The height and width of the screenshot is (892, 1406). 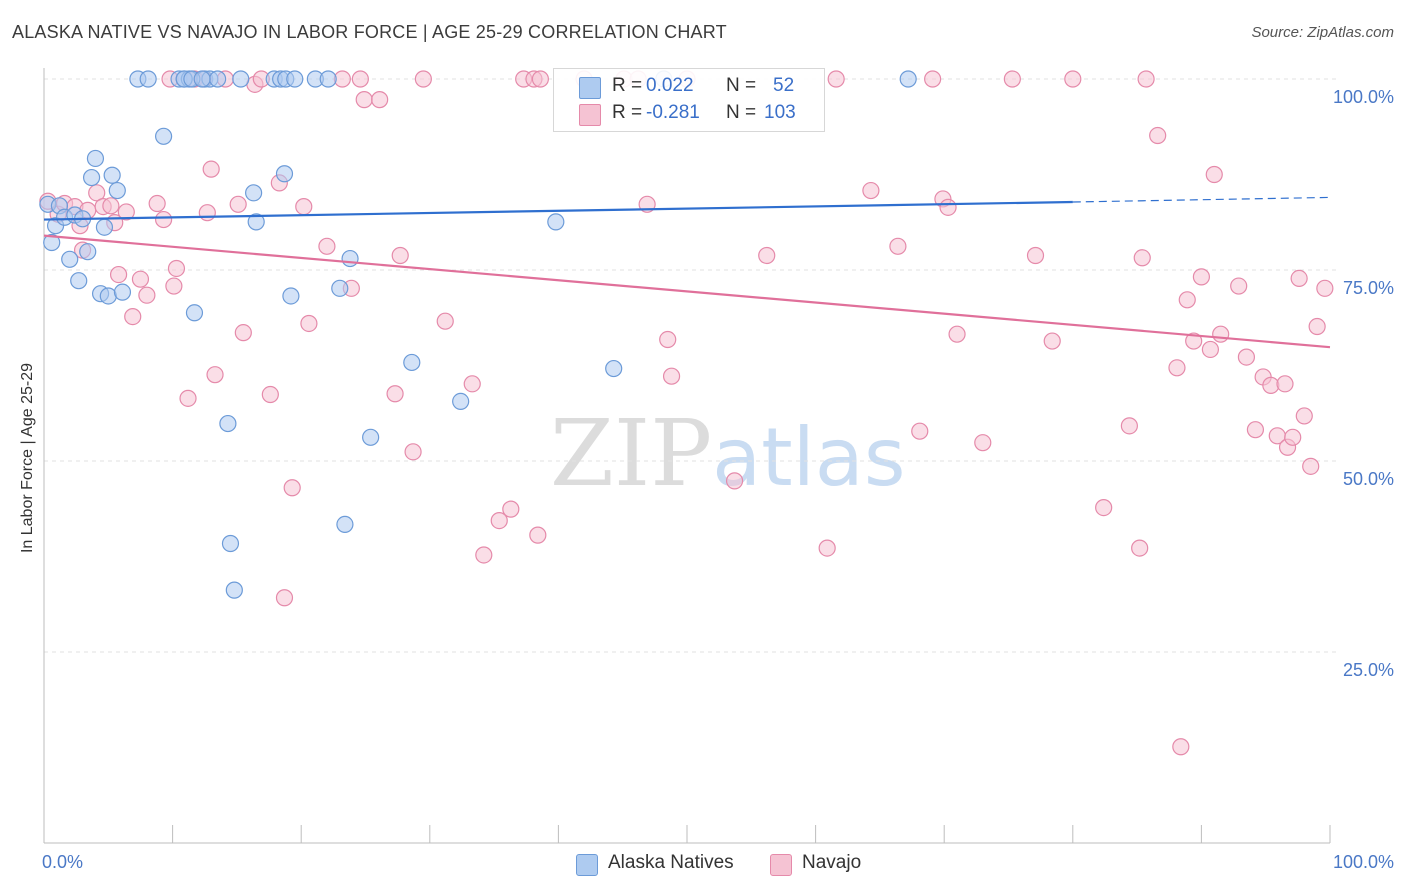 I want to click on alaska-trend-extension, so click(x=1201, y=199).